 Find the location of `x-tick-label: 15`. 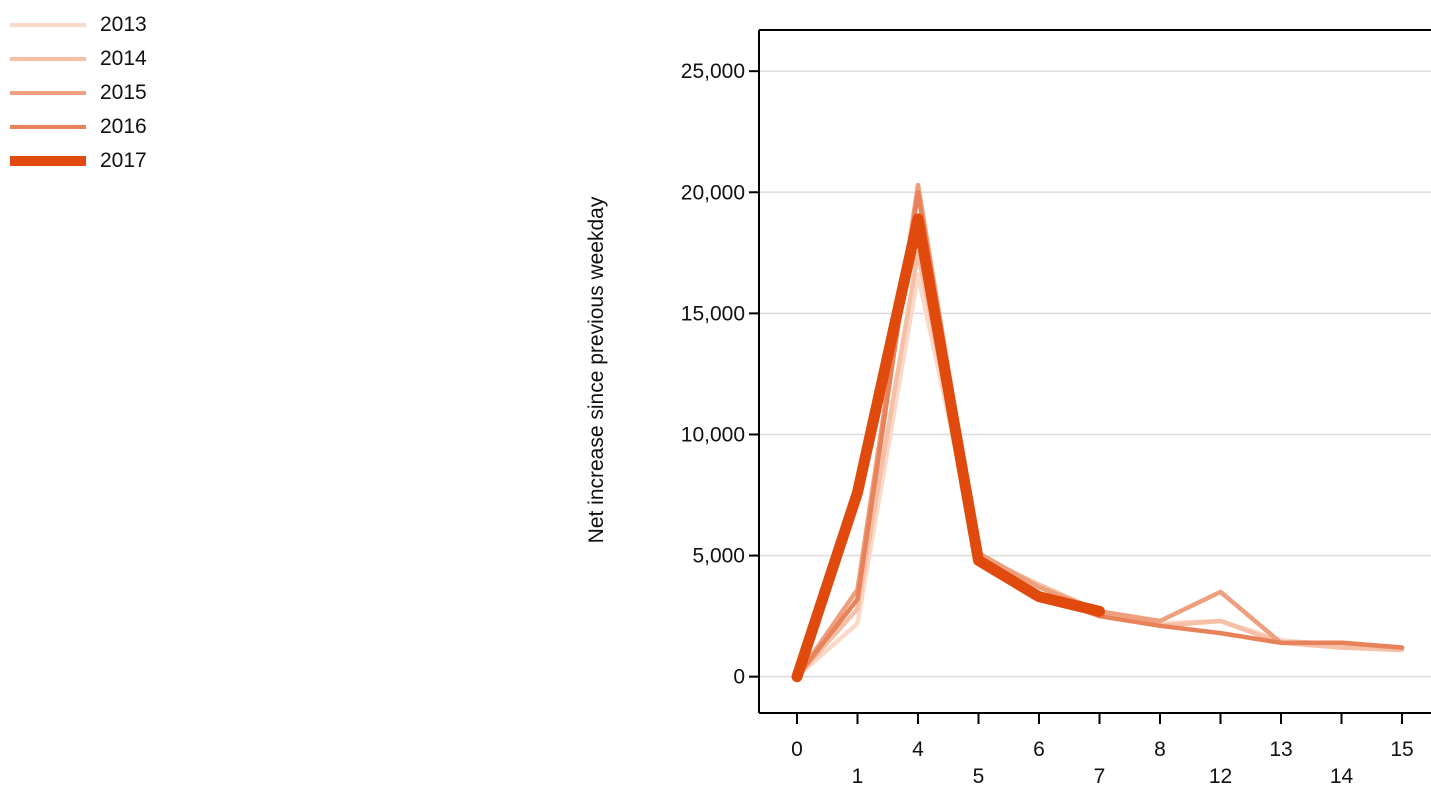

x-tick-label: 15 is located at coordinates (1401, 749).